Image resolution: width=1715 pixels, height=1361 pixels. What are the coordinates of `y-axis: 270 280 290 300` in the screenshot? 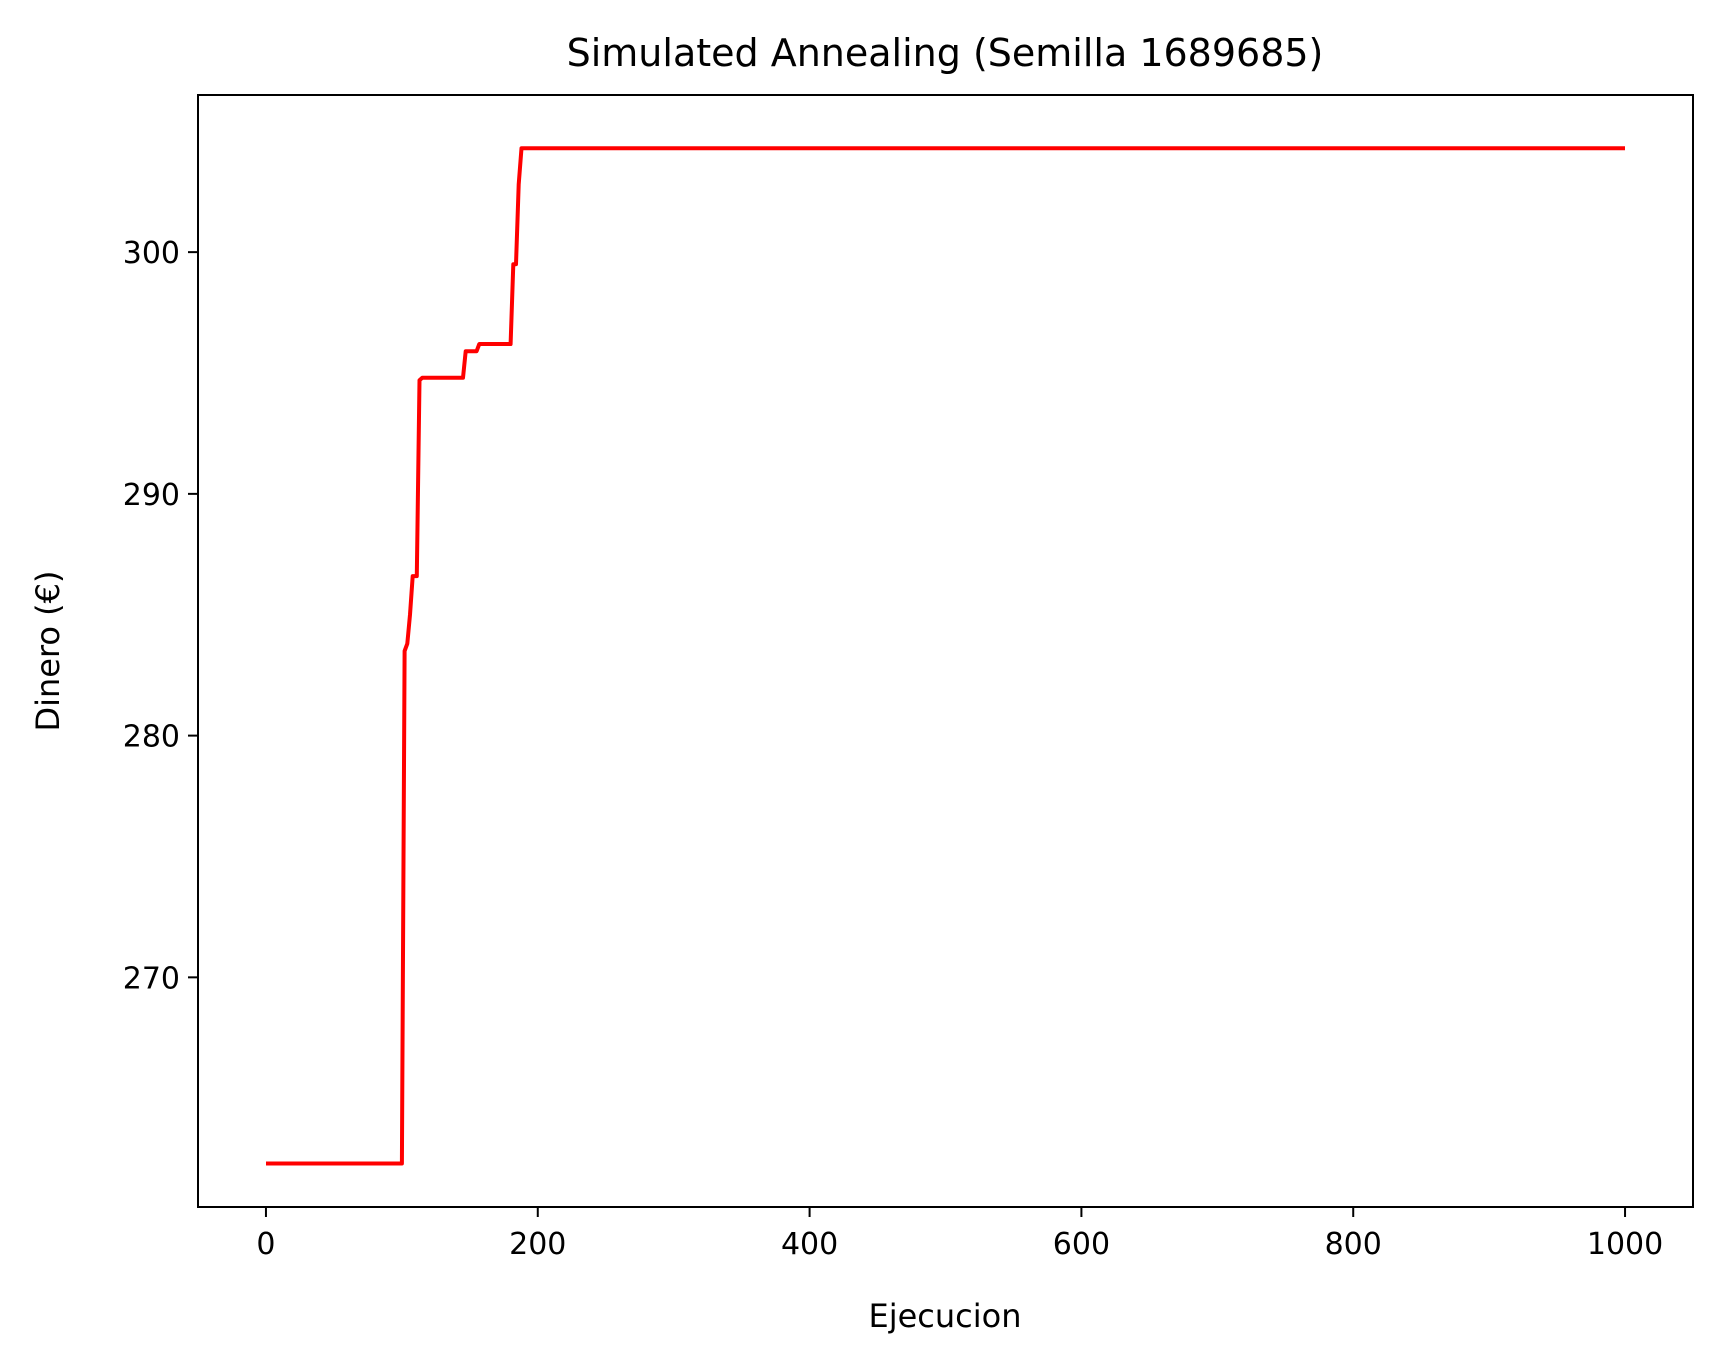 It's located at (160, 616).